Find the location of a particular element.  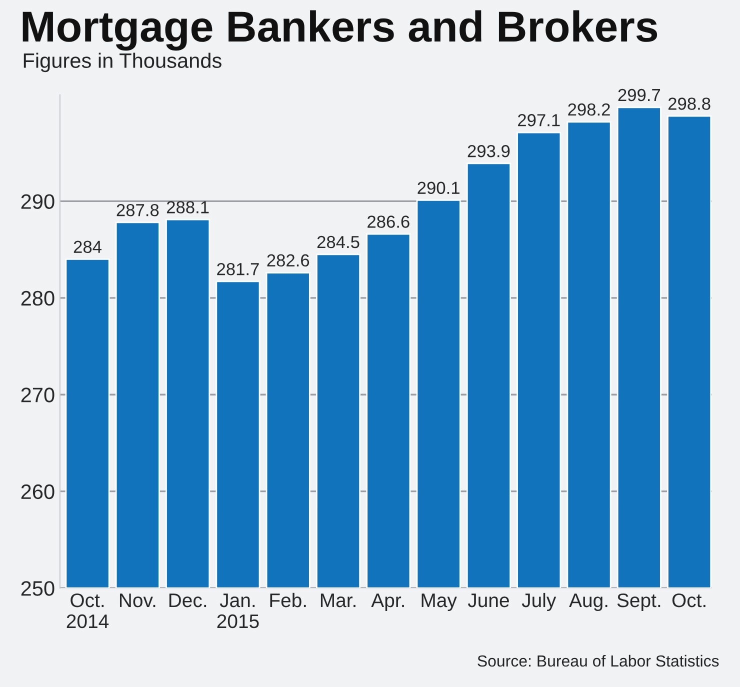

x-tick-label: Aug. is located at coordinates (588, 603).